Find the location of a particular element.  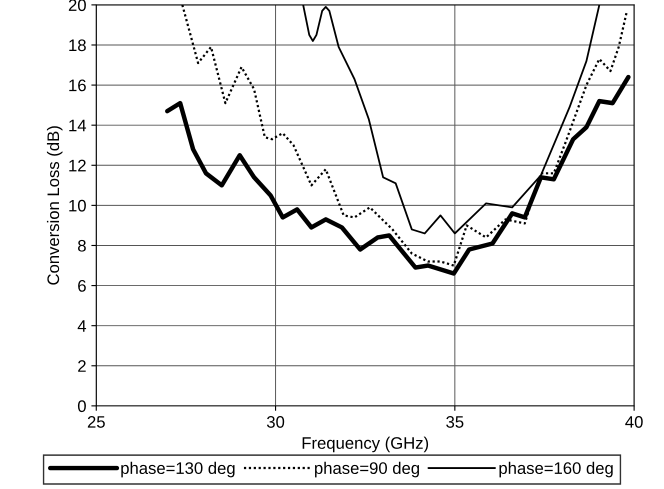

y-tick-label: 14 is located at coordinates (77, 126).